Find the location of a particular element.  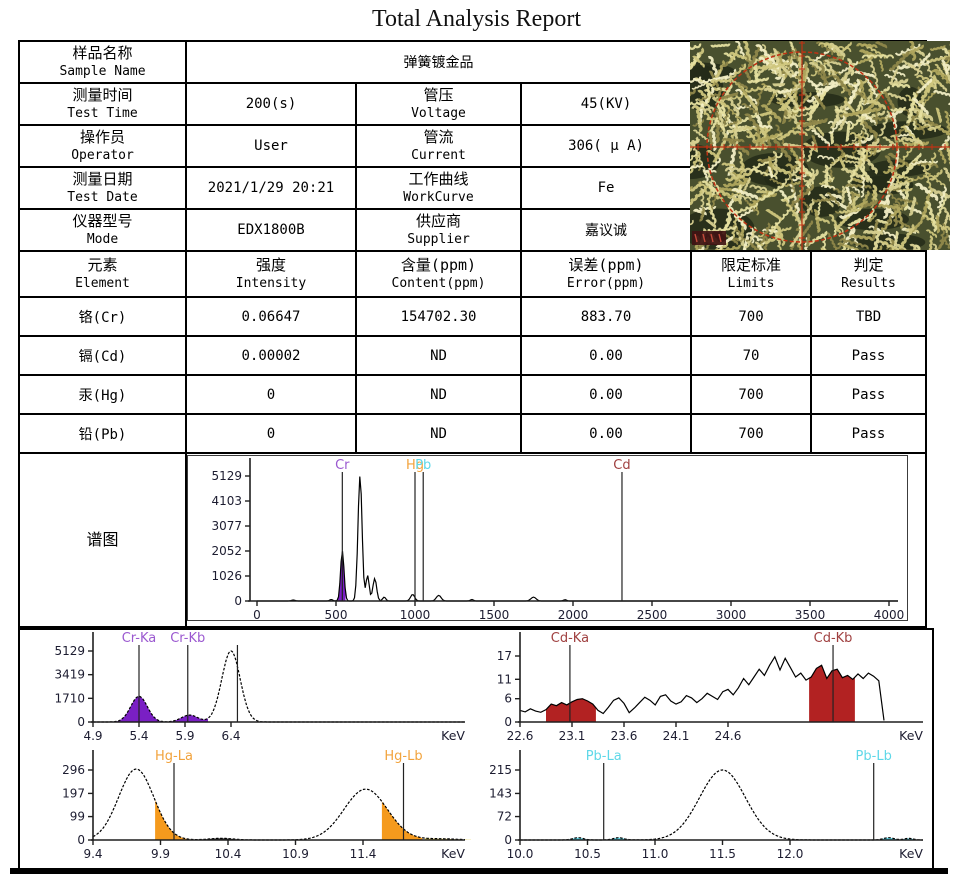

chart-hg-canvas: 0 99 197 296 9.4 9.9 10.4 10.9 11.4 KeV Hg-La Hg-Lb is located at coordinates (266, 805).